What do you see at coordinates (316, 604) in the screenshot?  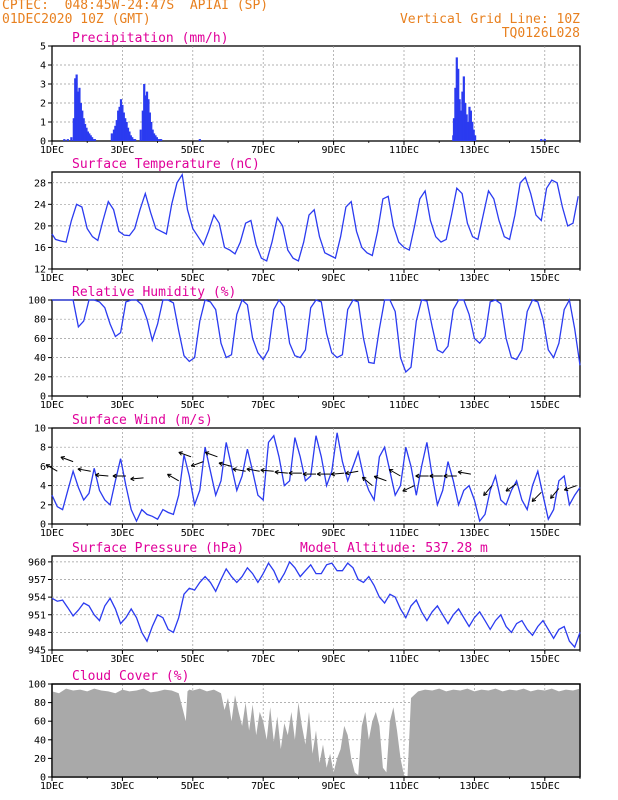 I see `series-line-pres` at bounding box center [316, 604].